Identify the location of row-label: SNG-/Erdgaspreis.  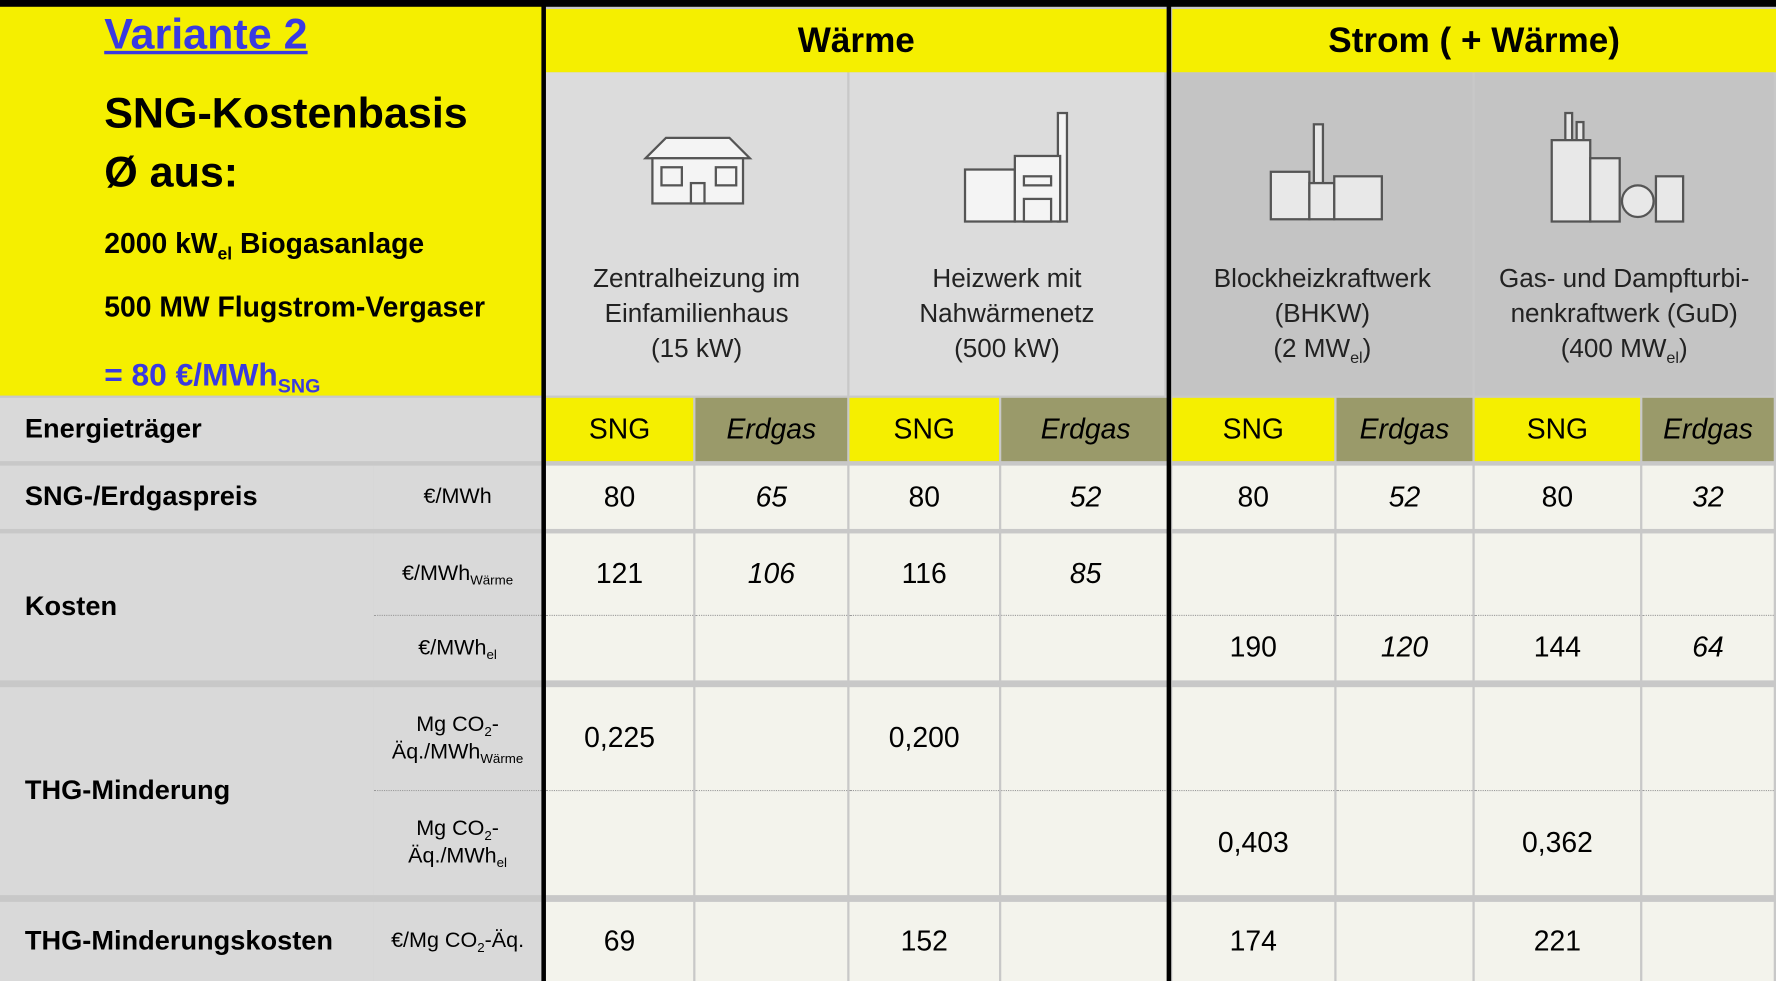
(187, 497).